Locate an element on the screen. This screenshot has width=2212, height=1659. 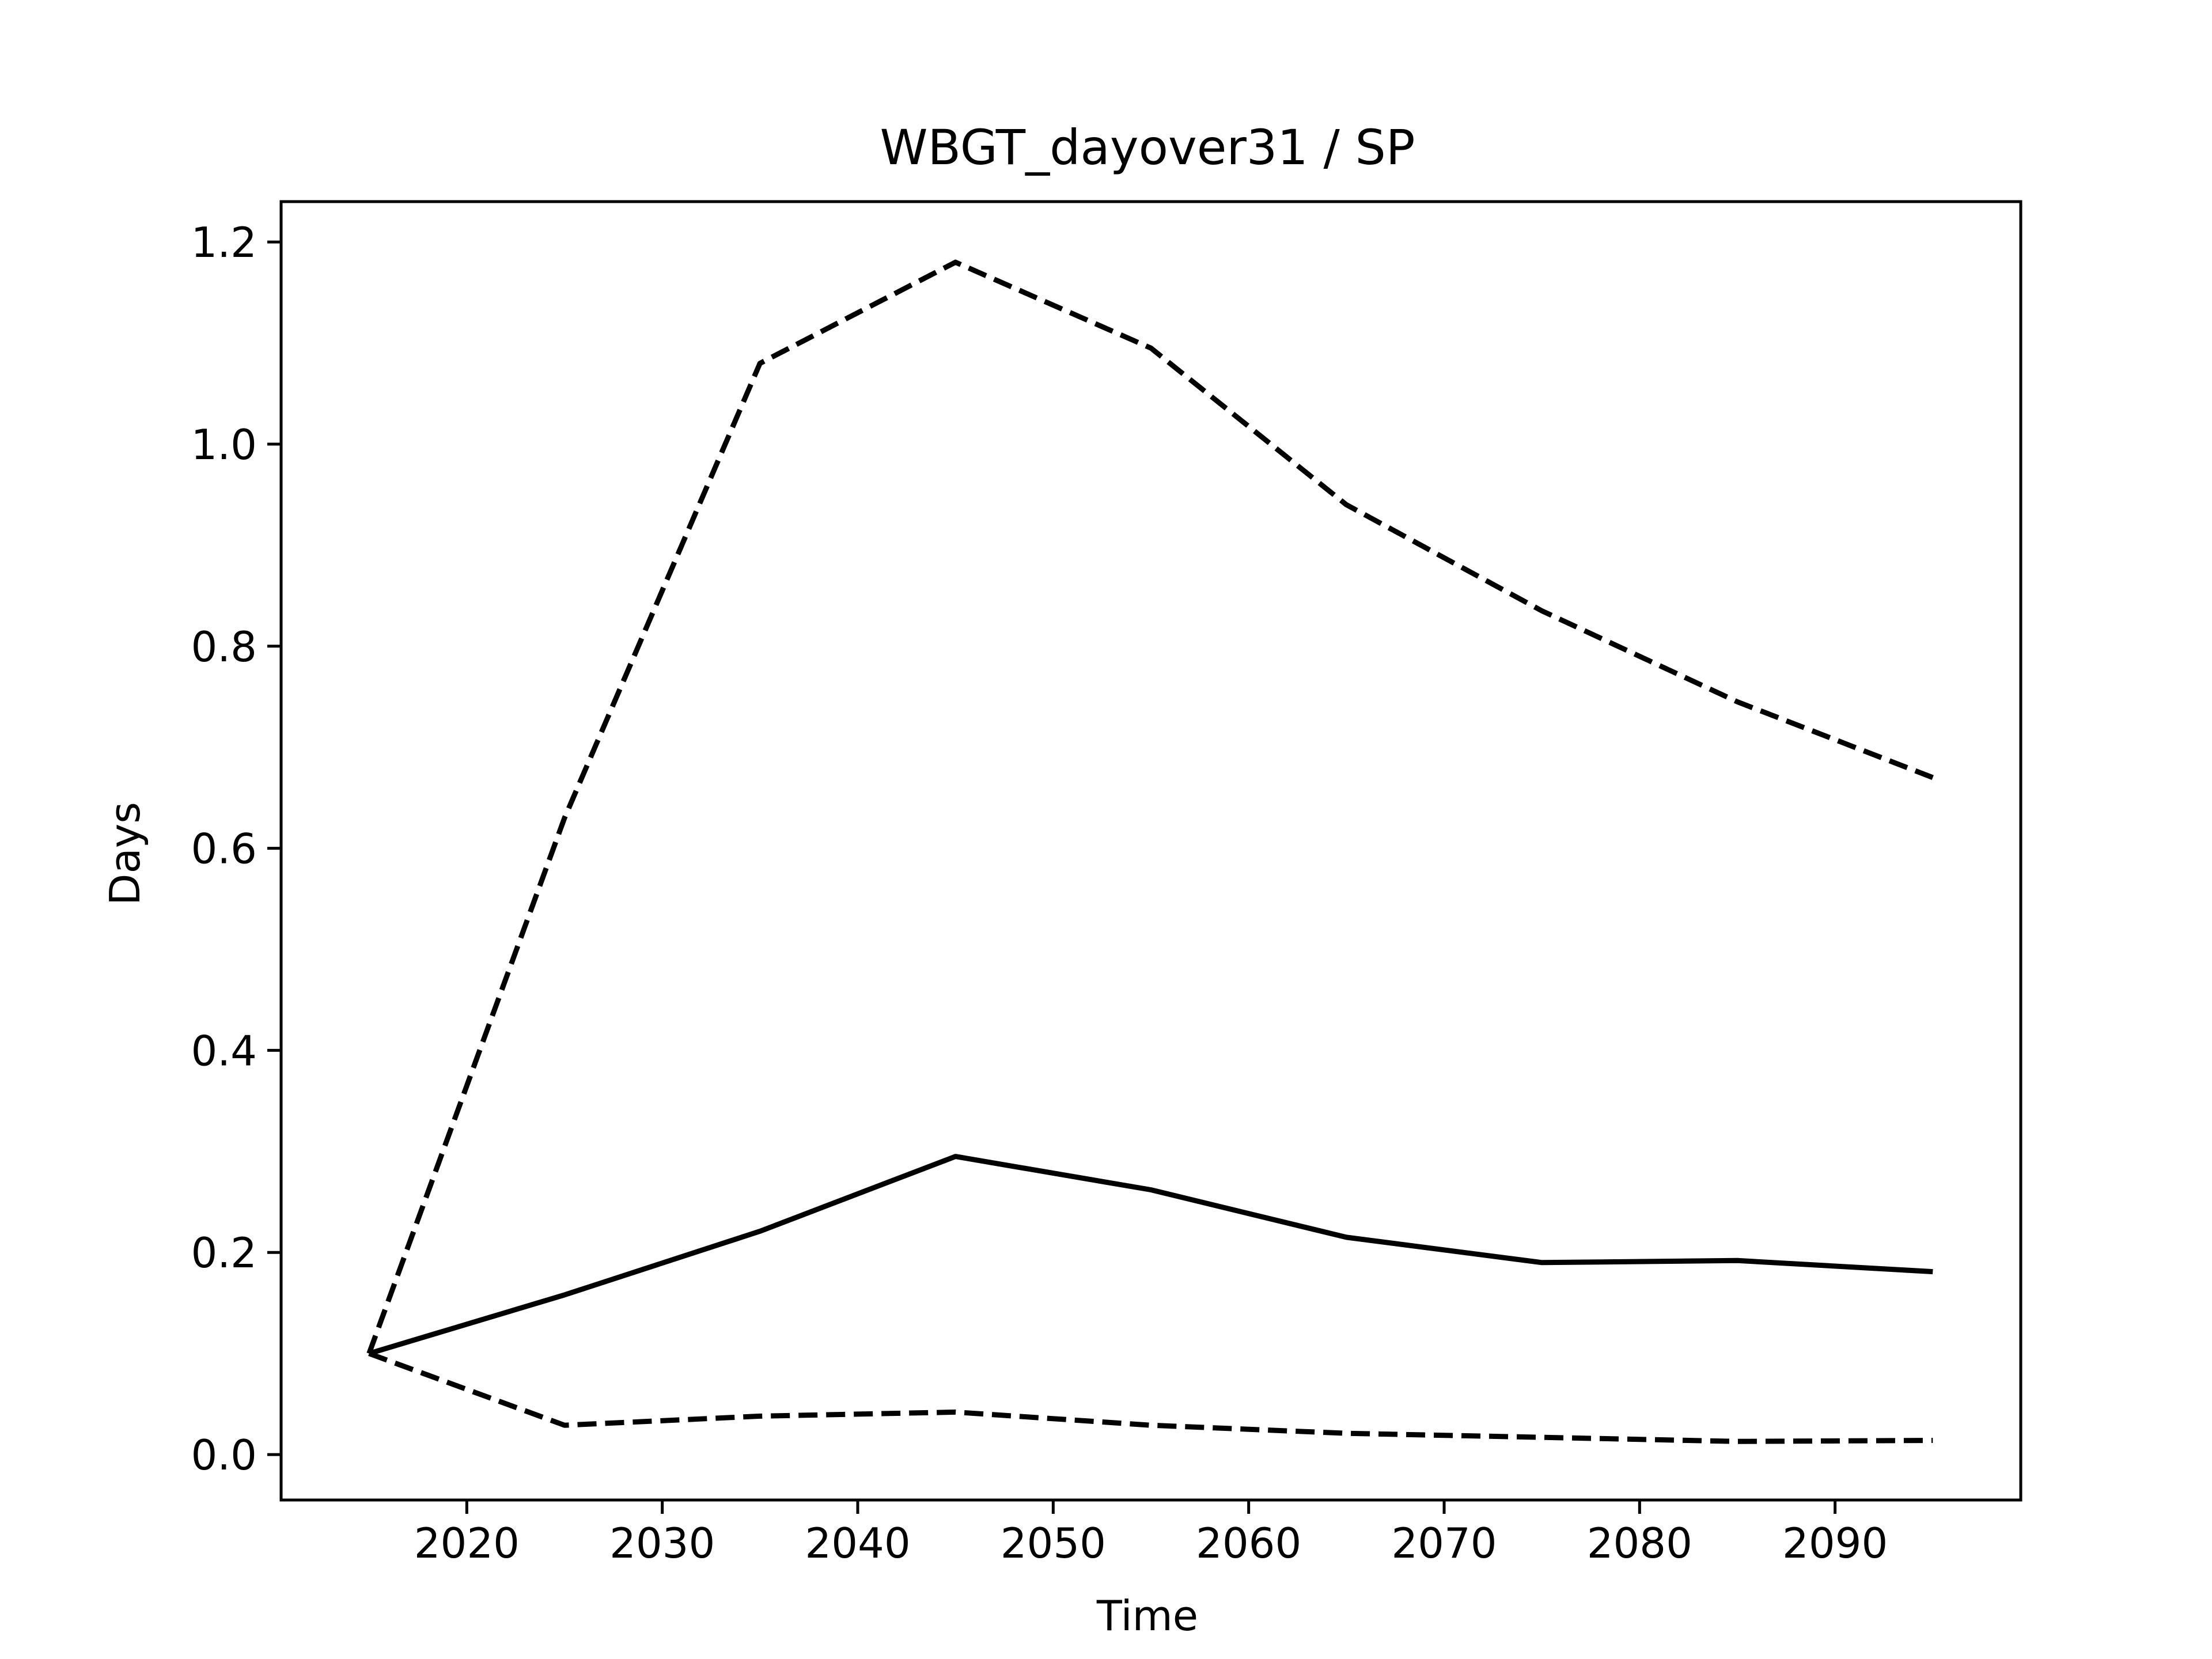
y-axis-ticks: 0.0 0.2 0.4 0.6 0.8 1.0 1.2 is located at coordinates (236, 848).